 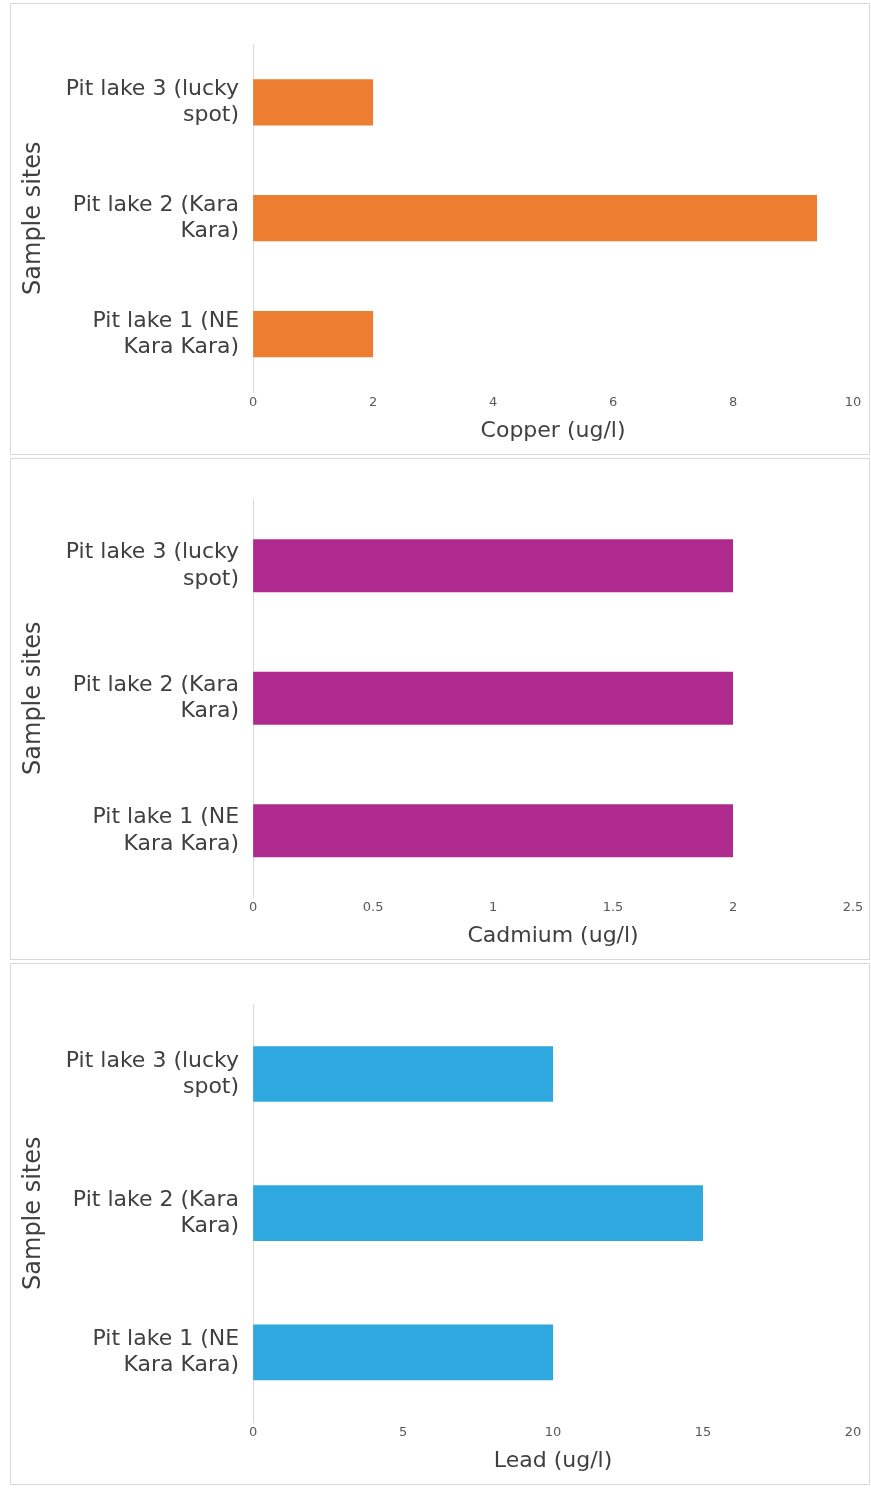 I want to click on x-tick-label: 20, so click(x=853, y=1432).